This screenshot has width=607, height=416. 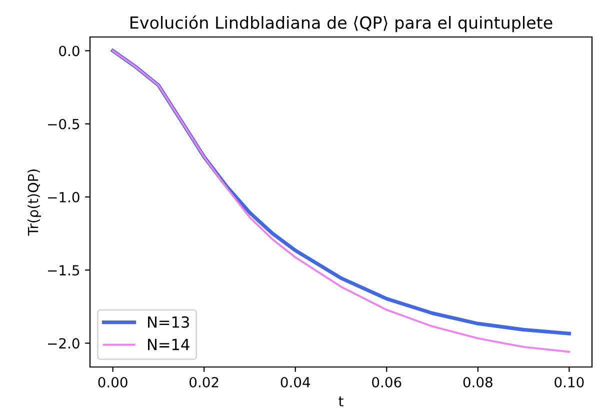 I want to click on x-tick-label: 0.04, so click(x=295, y=382).